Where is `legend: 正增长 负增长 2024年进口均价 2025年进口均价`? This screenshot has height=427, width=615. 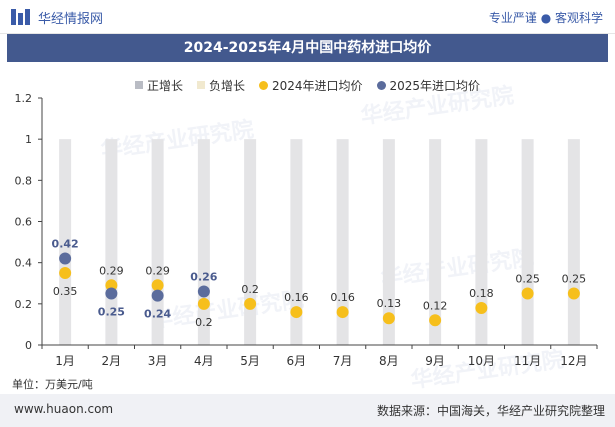 legend: 正增长 负增长 2024年进口均价 2025年进口均价 is located at coordinates (307, 85).